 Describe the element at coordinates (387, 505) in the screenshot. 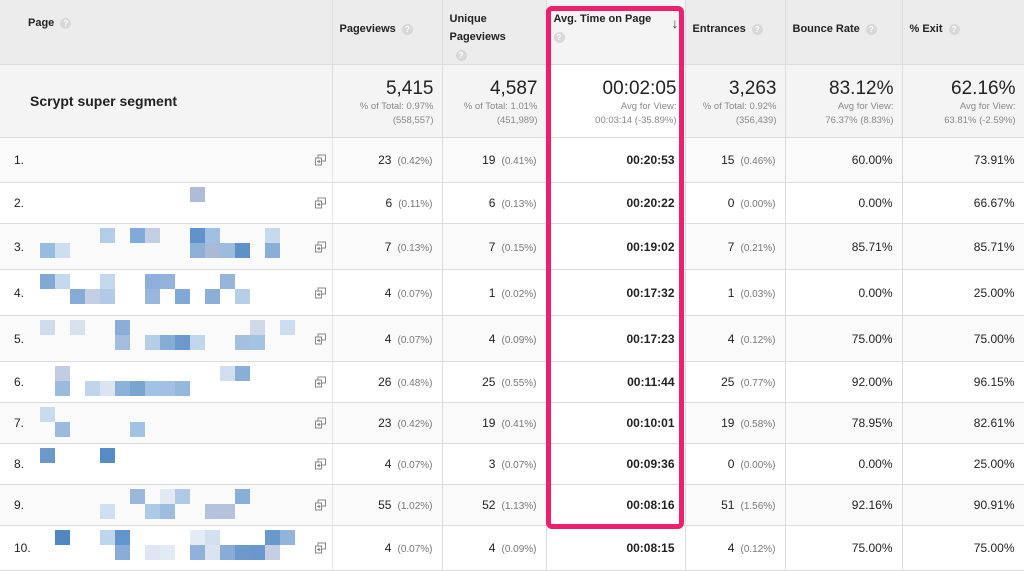

I see `pageviews-cell: 55 (1.02%)` at that location.